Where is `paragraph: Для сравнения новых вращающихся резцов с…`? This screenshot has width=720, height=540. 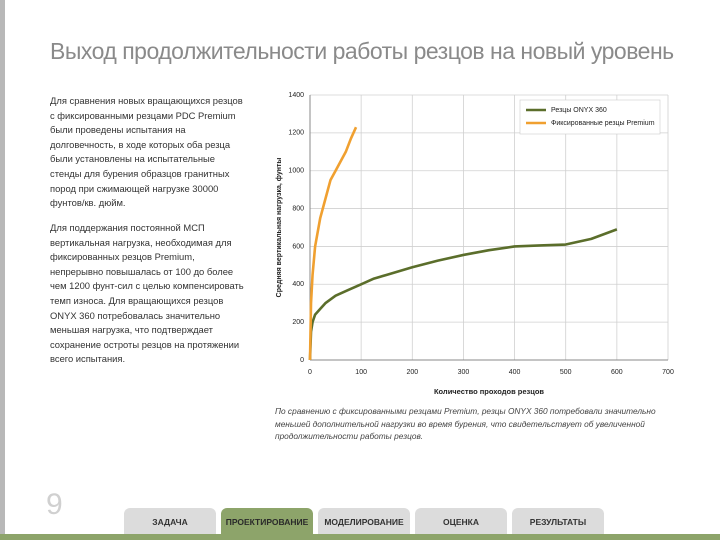 paragraph: Для сравнения новых вращающихся резцов с… is located at coordinates (146, 152).